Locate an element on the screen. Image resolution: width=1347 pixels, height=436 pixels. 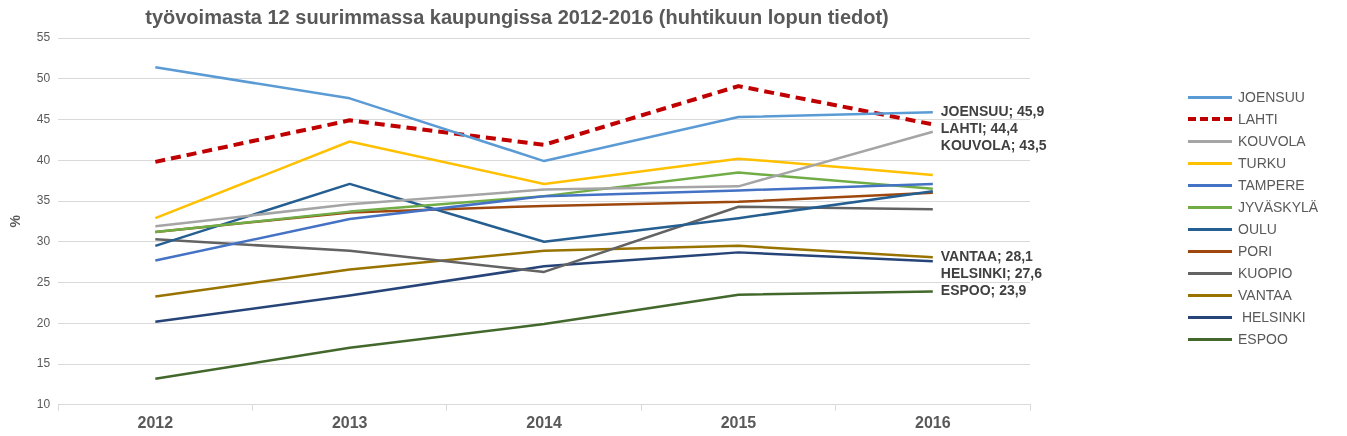
annotation: VANTAA; 28,1 is located at coordinates (987, 256).